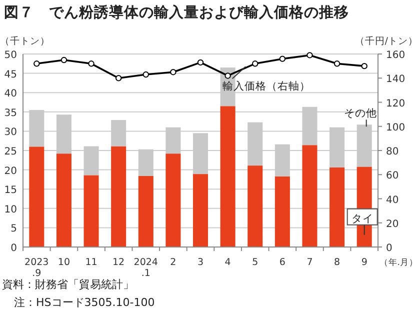  I want to click on y2-tick-label: 20, so click(392, 224).